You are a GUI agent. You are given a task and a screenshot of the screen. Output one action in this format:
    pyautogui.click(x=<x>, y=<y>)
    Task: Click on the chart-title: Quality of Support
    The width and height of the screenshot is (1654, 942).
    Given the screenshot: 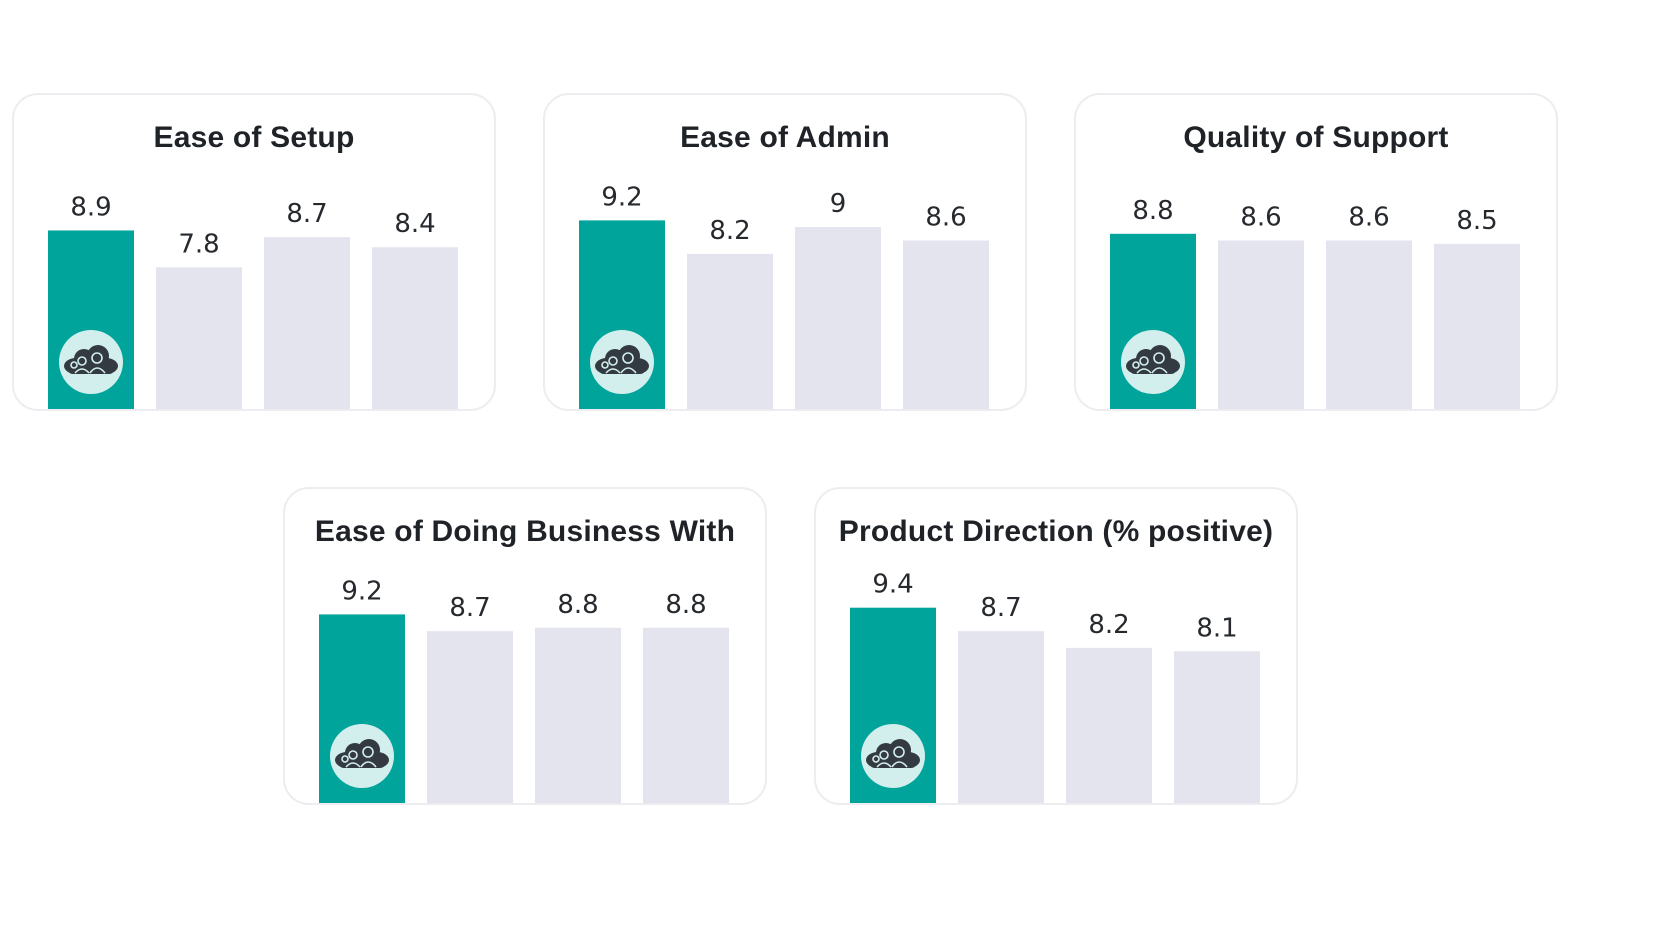 What is the action you would take?
    pyautogui.click(x=1316, y=137)
    